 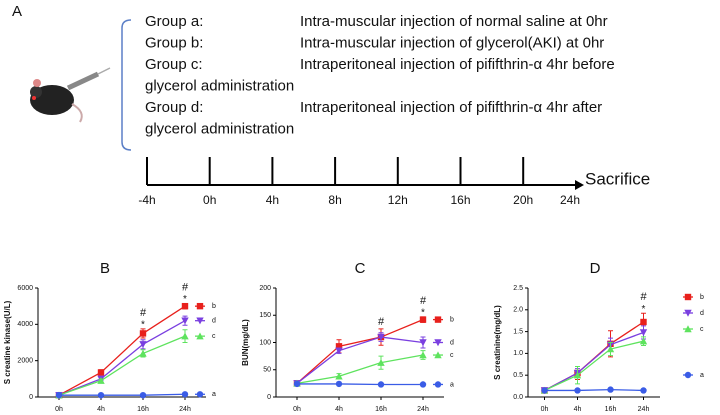 What do you see at coordinates (570, 200) in the screenshot?
I see `timeline-label: 24h` at bounding box center [570, 200].